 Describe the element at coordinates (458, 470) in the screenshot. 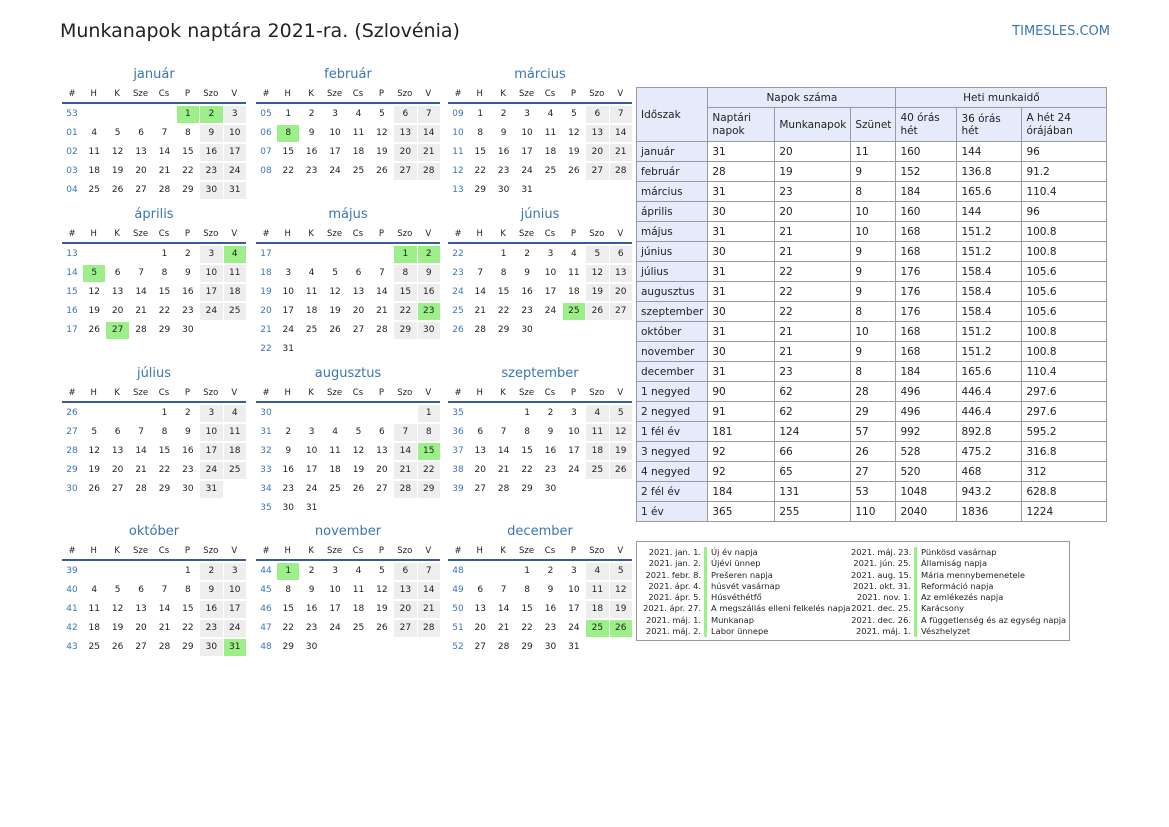

I see `week-number: 38` at that location.